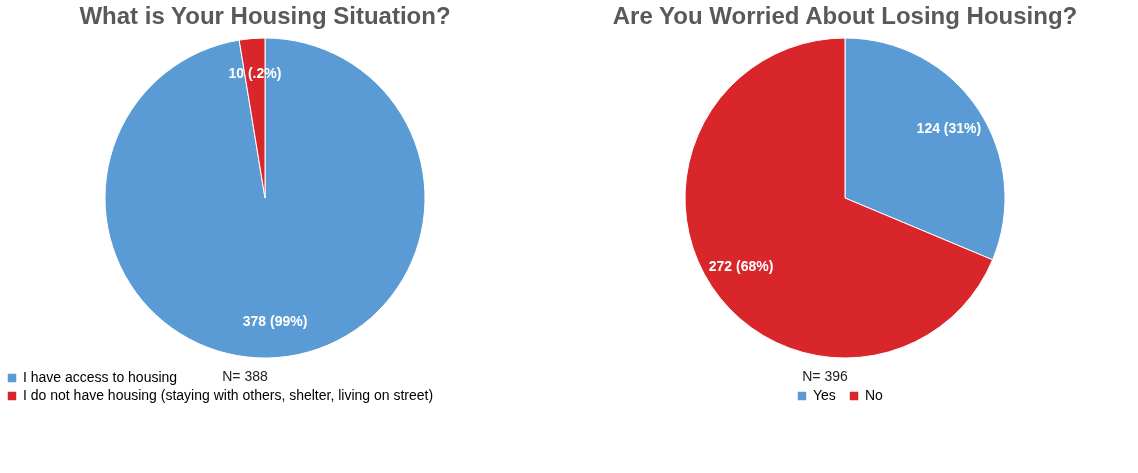 This screenshot has width=1138, height=473. I want to click on data-label: 10 (.2%), so click(255, 72).